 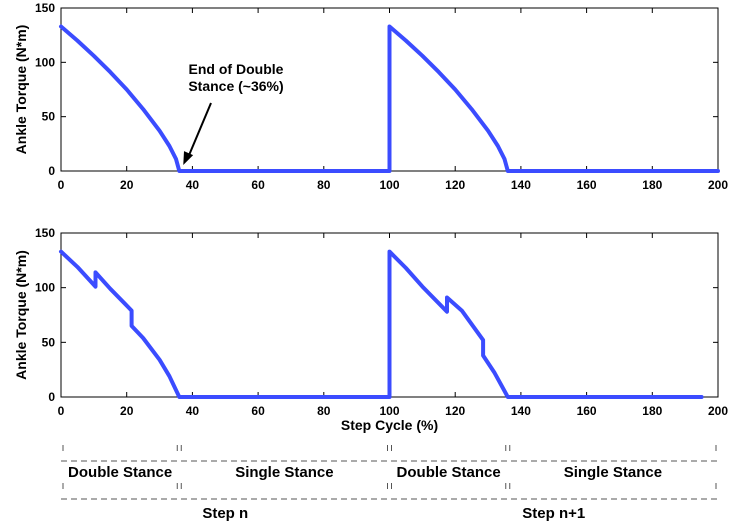 I want to click on x-axis-label: Step Cycle (%), so click(x=389, y=425).